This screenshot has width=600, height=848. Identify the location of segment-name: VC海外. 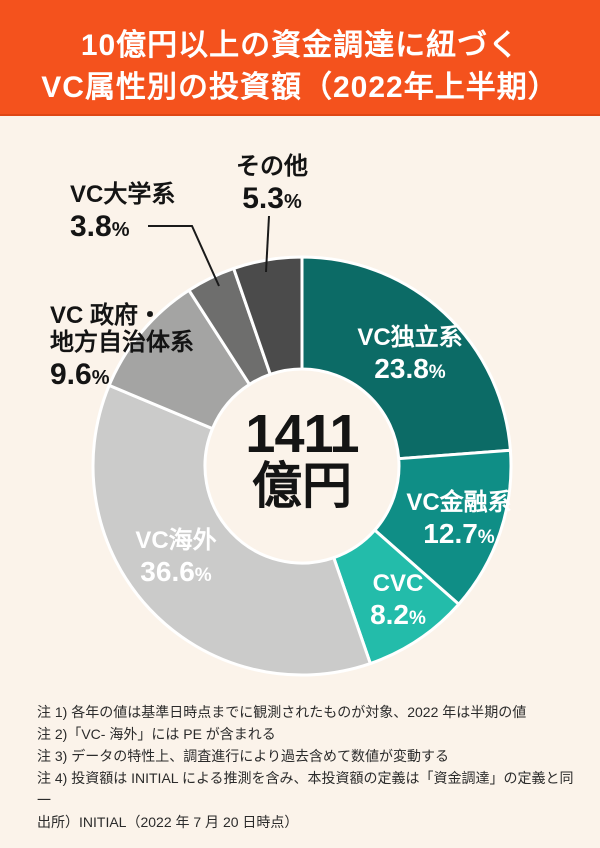
(176, 540).